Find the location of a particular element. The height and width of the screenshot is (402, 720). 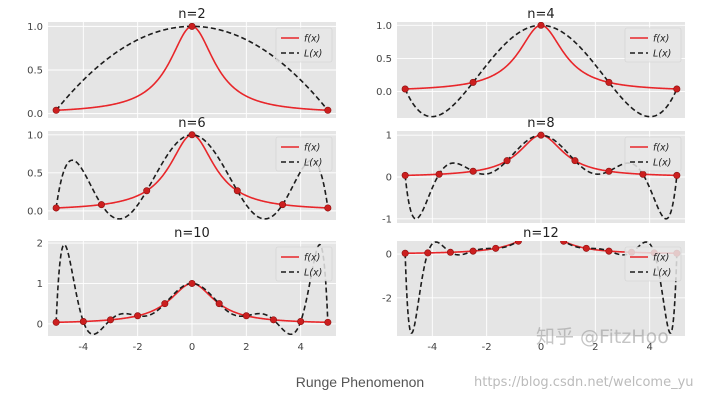

y-tick-label: -1 is located at coordinates (387, 219).